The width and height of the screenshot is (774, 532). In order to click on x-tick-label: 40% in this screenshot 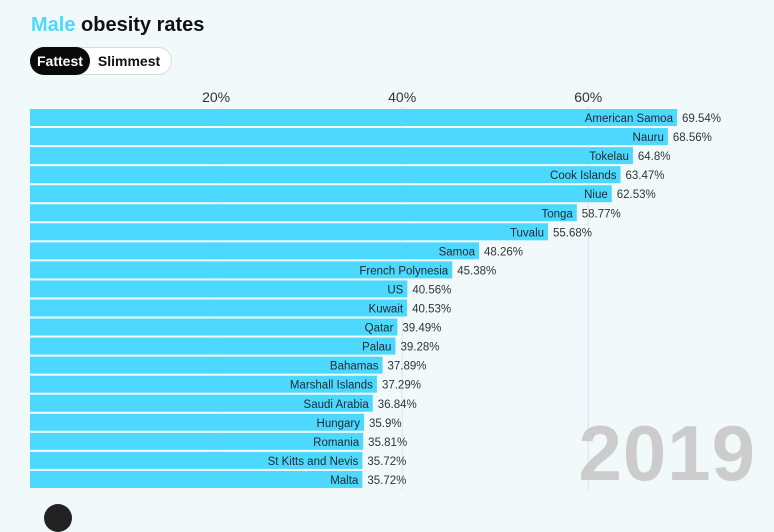, I will do `click(402, 97)`.